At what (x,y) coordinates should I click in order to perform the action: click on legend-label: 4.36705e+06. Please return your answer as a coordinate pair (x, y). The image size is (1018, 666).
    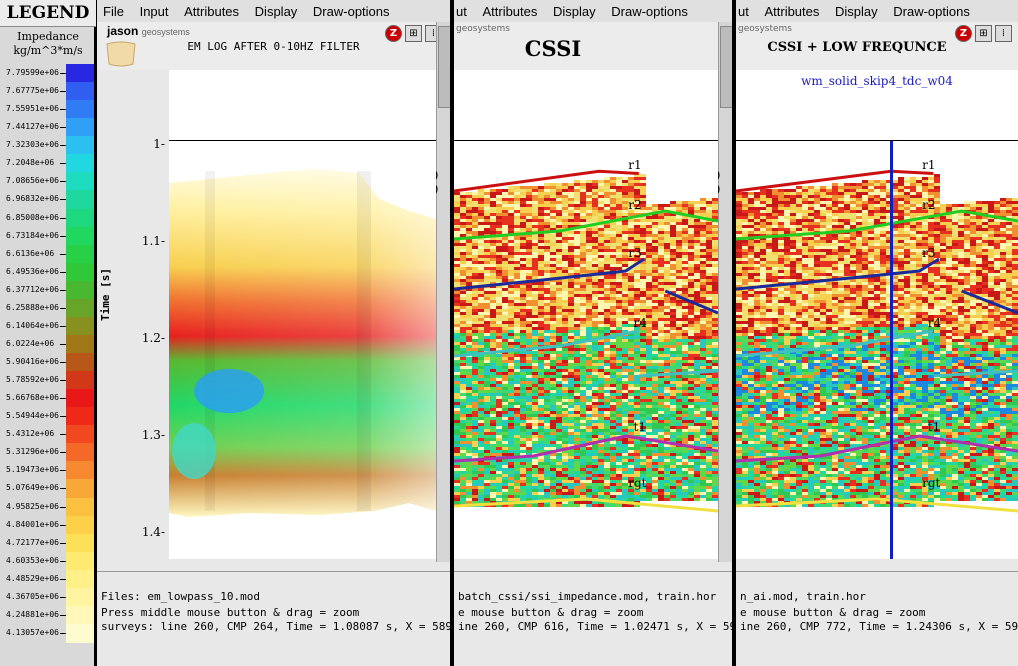
    Looking at the image, I should click on (32, 596).